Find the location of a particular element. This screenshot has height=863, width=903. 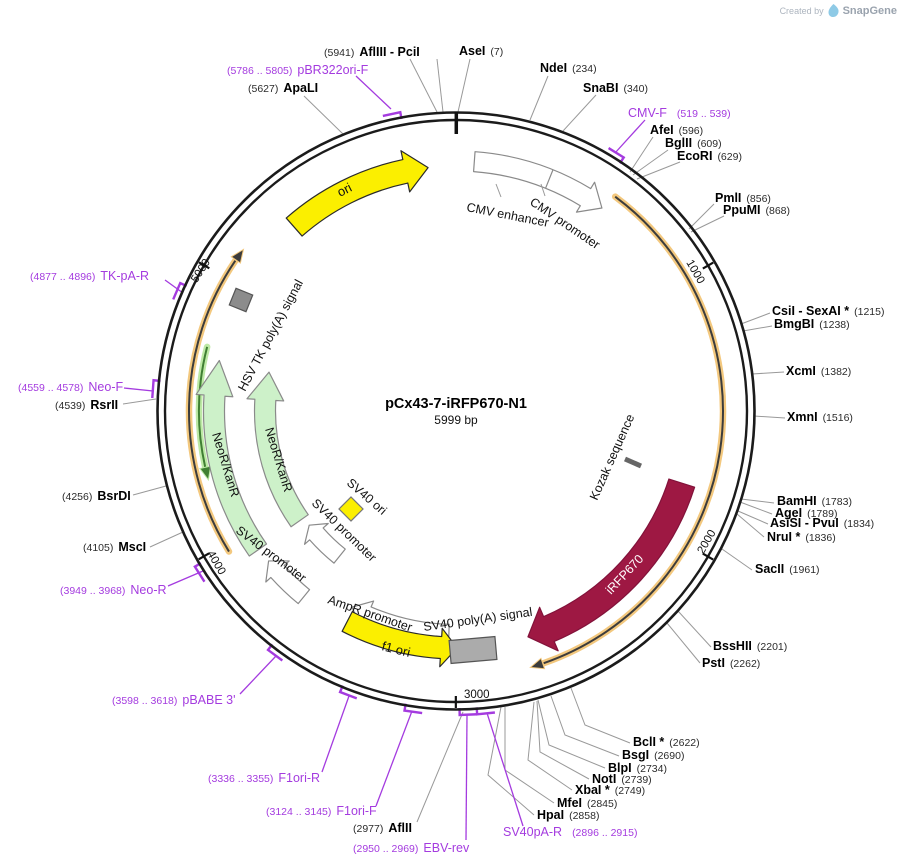

feature-label-ori: ori is located at coordinates (345, 190).